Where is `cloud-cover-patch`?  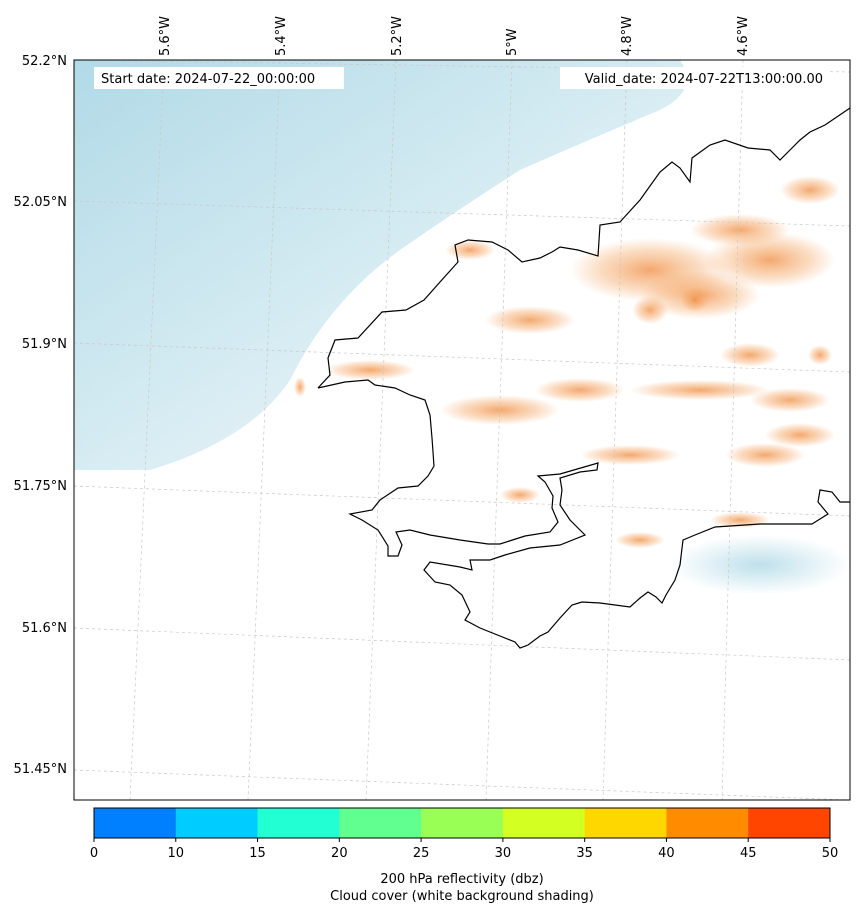
cloud-cover-patch is located at coordinates (760, 565).